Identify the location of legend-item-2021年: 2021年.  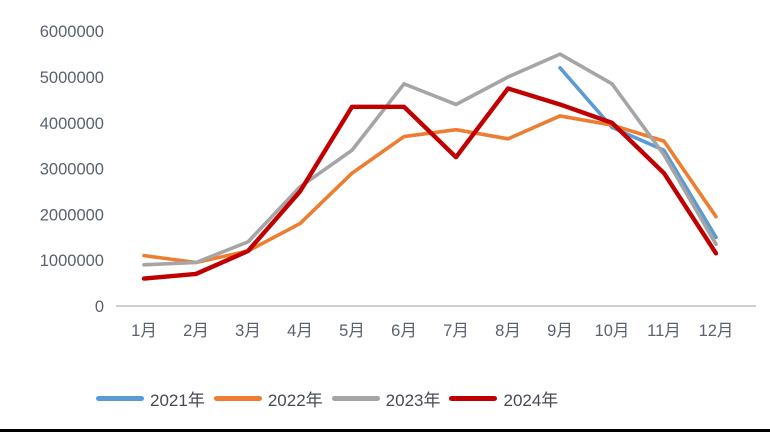
(150, 398).